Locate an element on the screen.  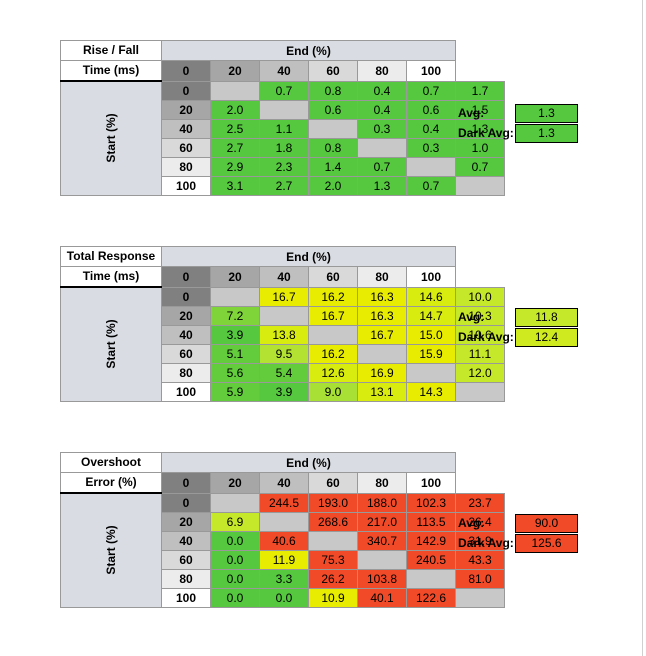
table-row: 80 0.0 3.3 26.2 103.8 81.0 is located at coordinates (283, 578).